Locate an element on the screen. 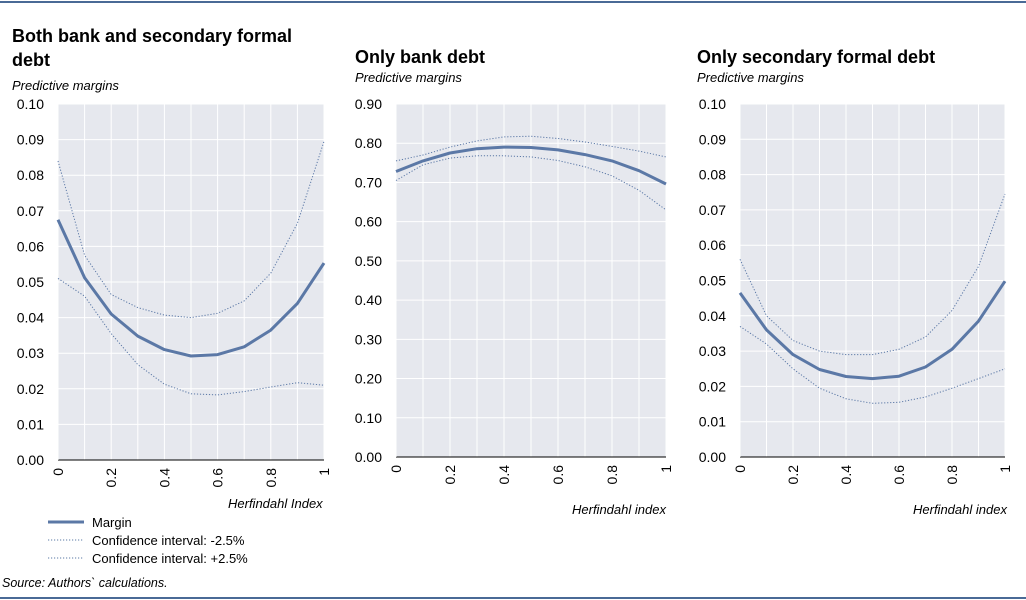  legend-item-ci-lower: Confidence interval: -2.5% is located at coordinates (148, 540).